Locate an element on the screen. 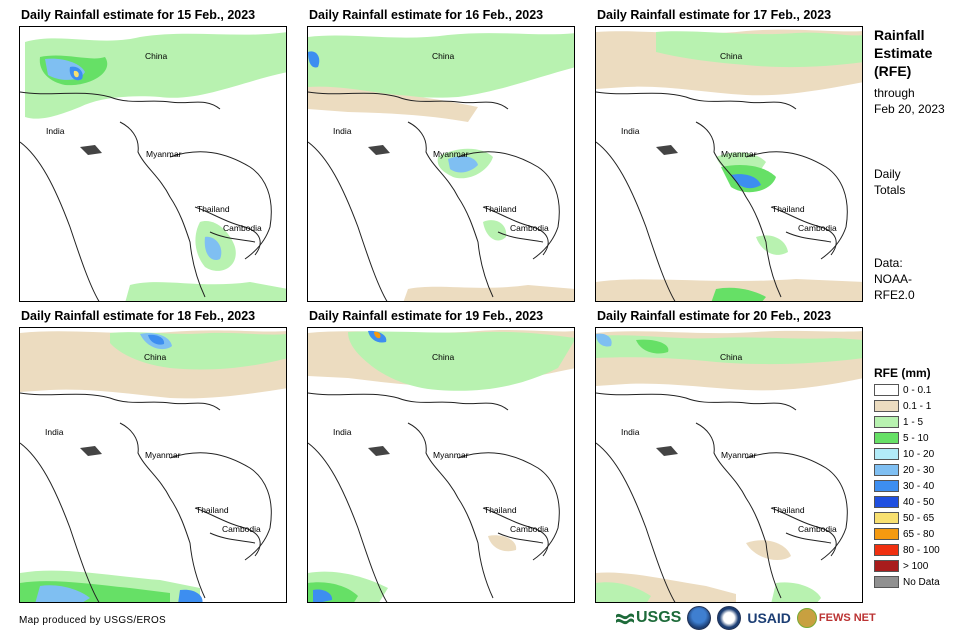  rainfall-map-20: China India Myanmar Thailand Cambodia is located at coordinates (729, 465).